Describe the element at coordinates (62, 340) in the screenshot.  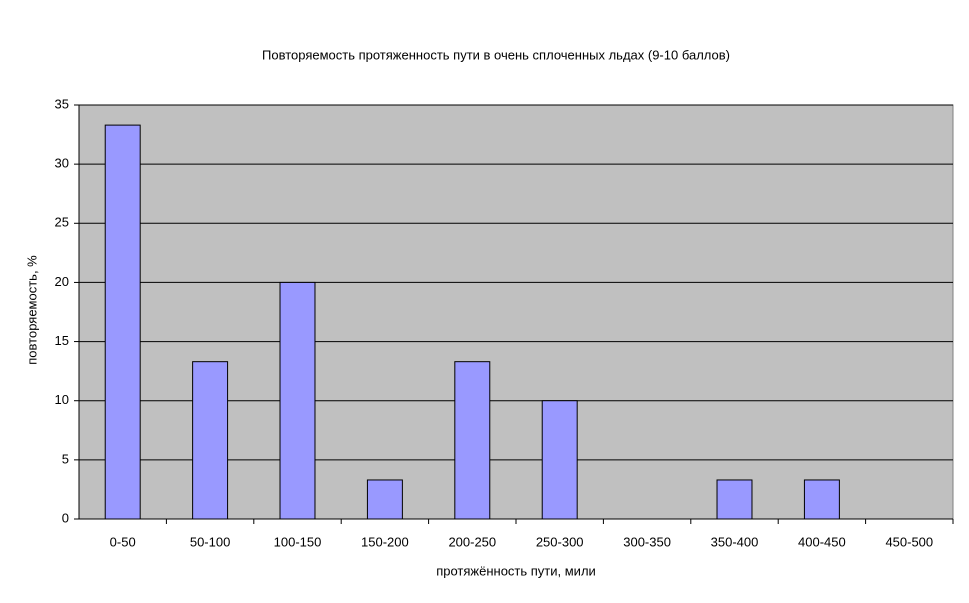
I see `y-tick-label: 15` at that location.